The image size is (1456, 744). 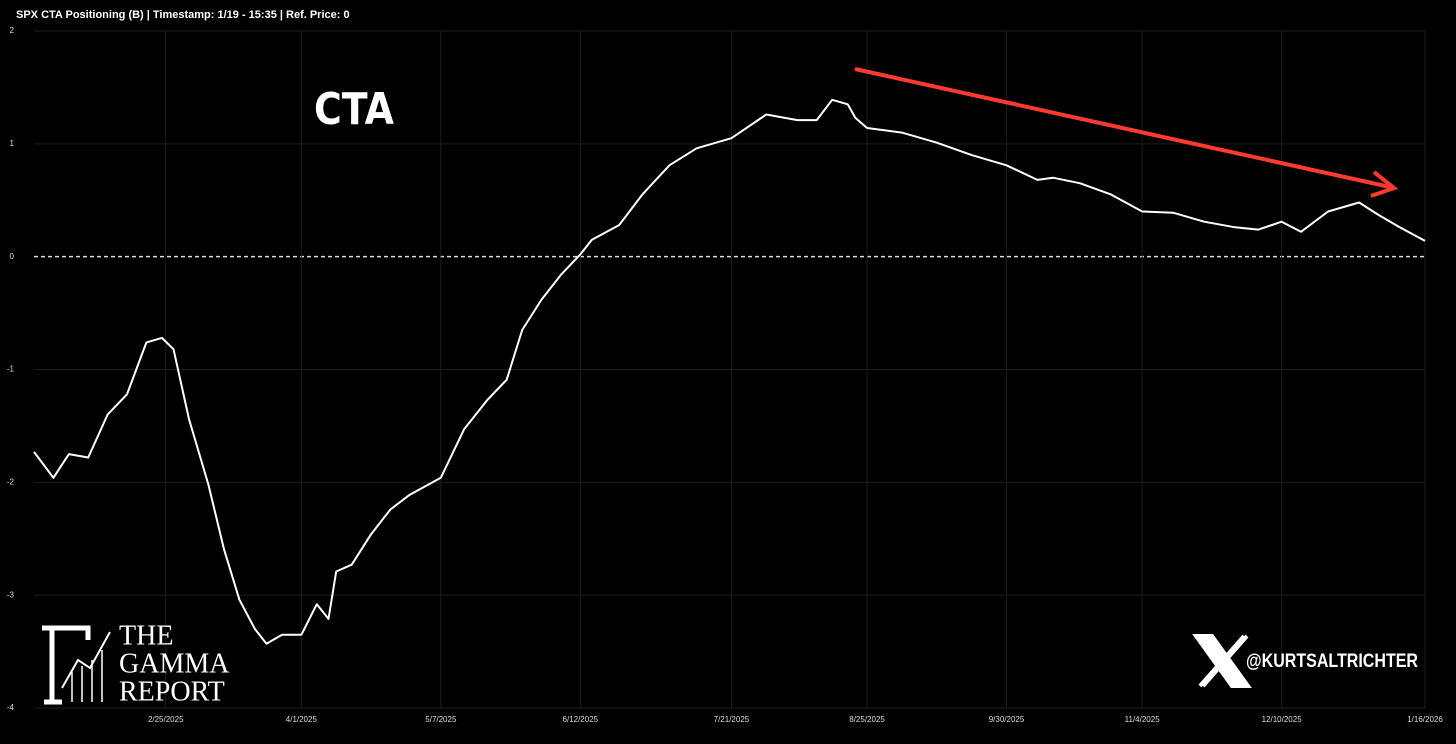 I want to click on logo-text: GAMMA, so click(x=174, y=663).